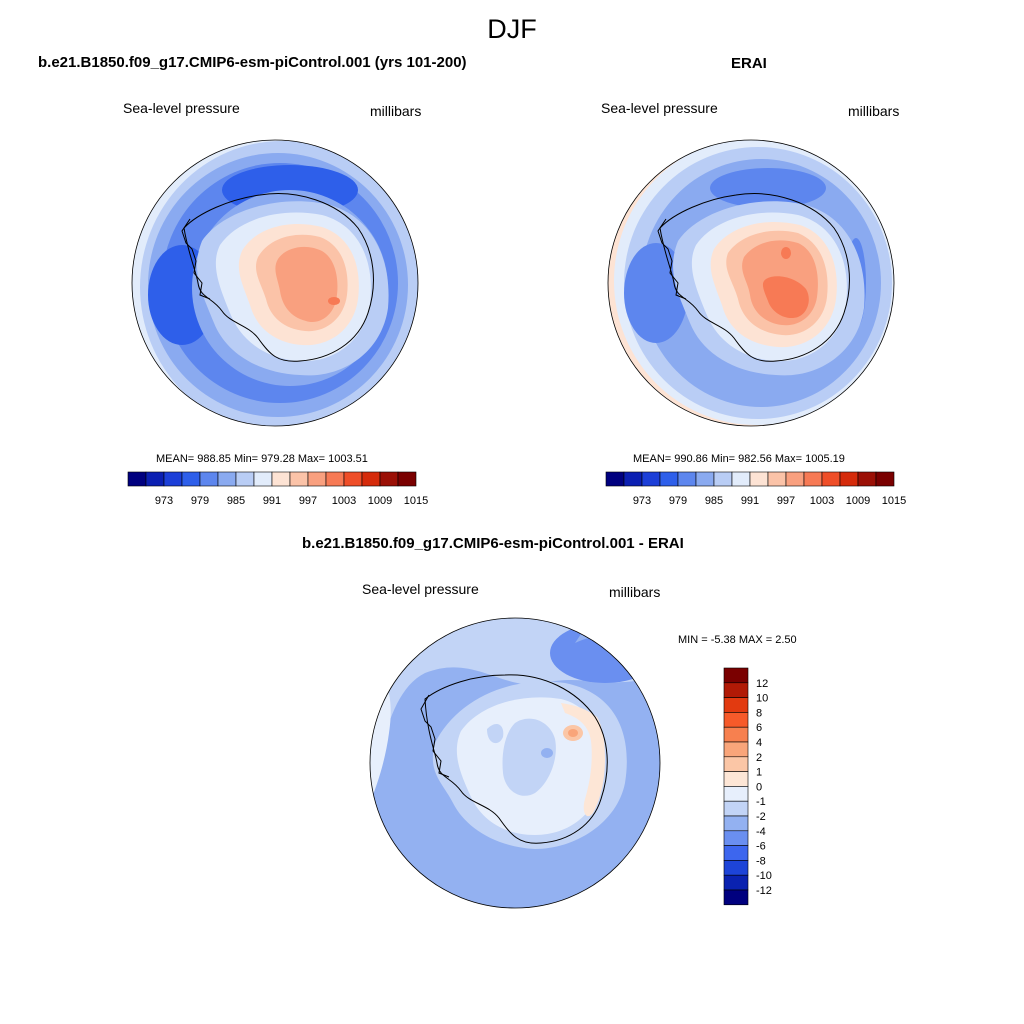 This screenshot has height=1024, width=1024. I want to click on colorbar-tick-label: 8, so click(759, 713).